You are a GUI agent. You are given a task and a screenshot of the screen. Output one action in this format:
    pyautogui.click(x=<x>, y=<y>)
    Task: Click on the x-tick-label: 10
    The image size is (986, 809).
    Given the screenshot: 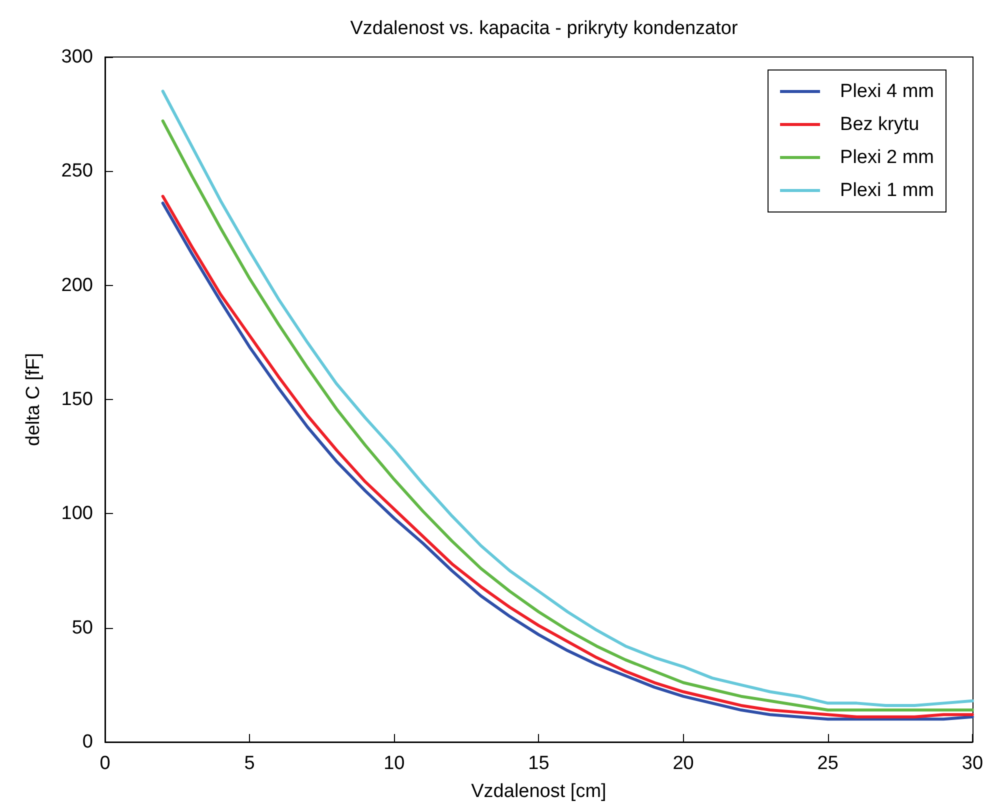 What is the action you would take?
    pyautogui.click(x=394, y=763)
    